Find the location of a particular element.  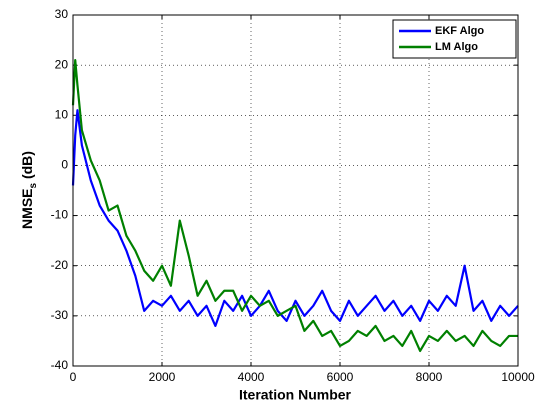

x-axis-label: Iteration Number is located at coordinates (295, 395).